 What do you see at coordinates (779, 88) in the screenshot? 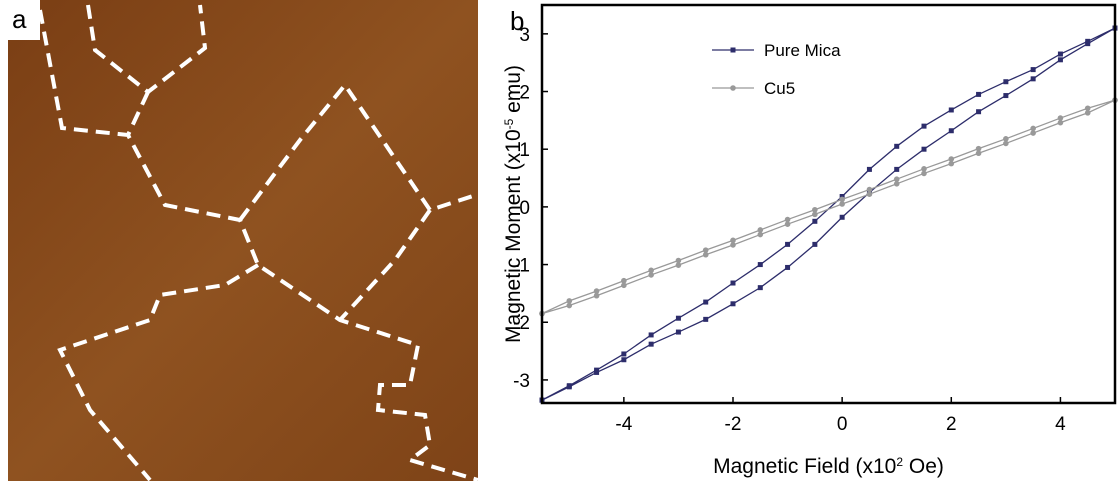
I see `legend-label: Cu5` at bounding box center [779, 88].